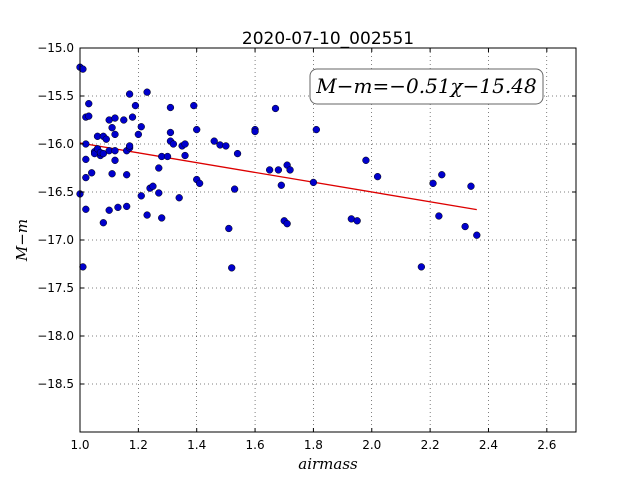 The height and width of the screenshot is (480, 640). I want to click on y-tick-label: −15.0, so click(55, 48).